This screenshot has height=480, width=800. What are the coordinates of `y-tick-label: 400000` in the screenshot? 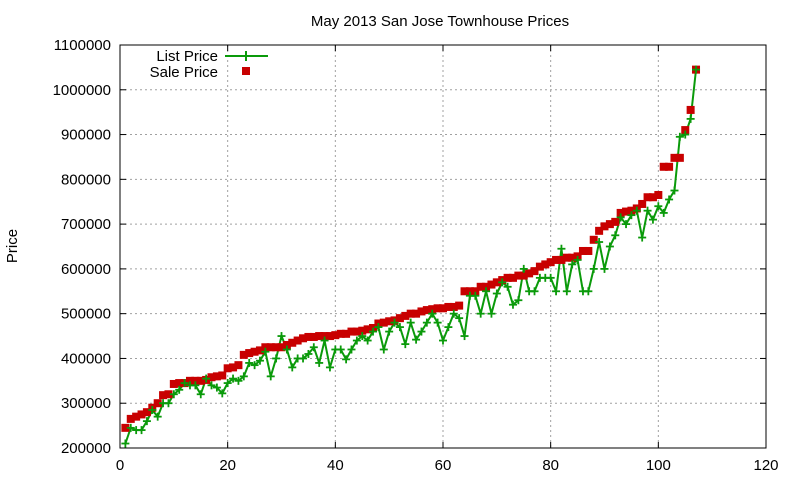 It's located at (86, 358).